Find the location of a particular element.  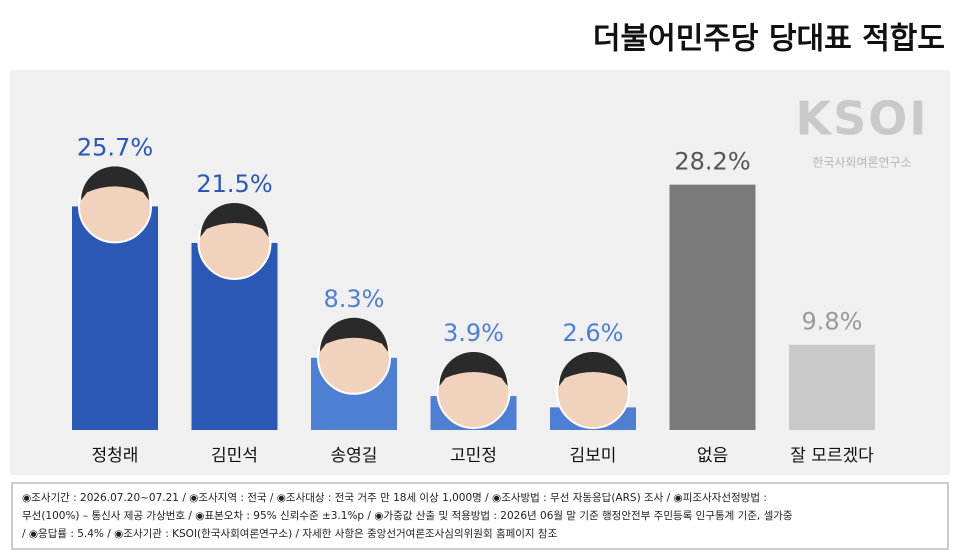

x-tick-label: 고민정 is located at coordinates (473, 456).